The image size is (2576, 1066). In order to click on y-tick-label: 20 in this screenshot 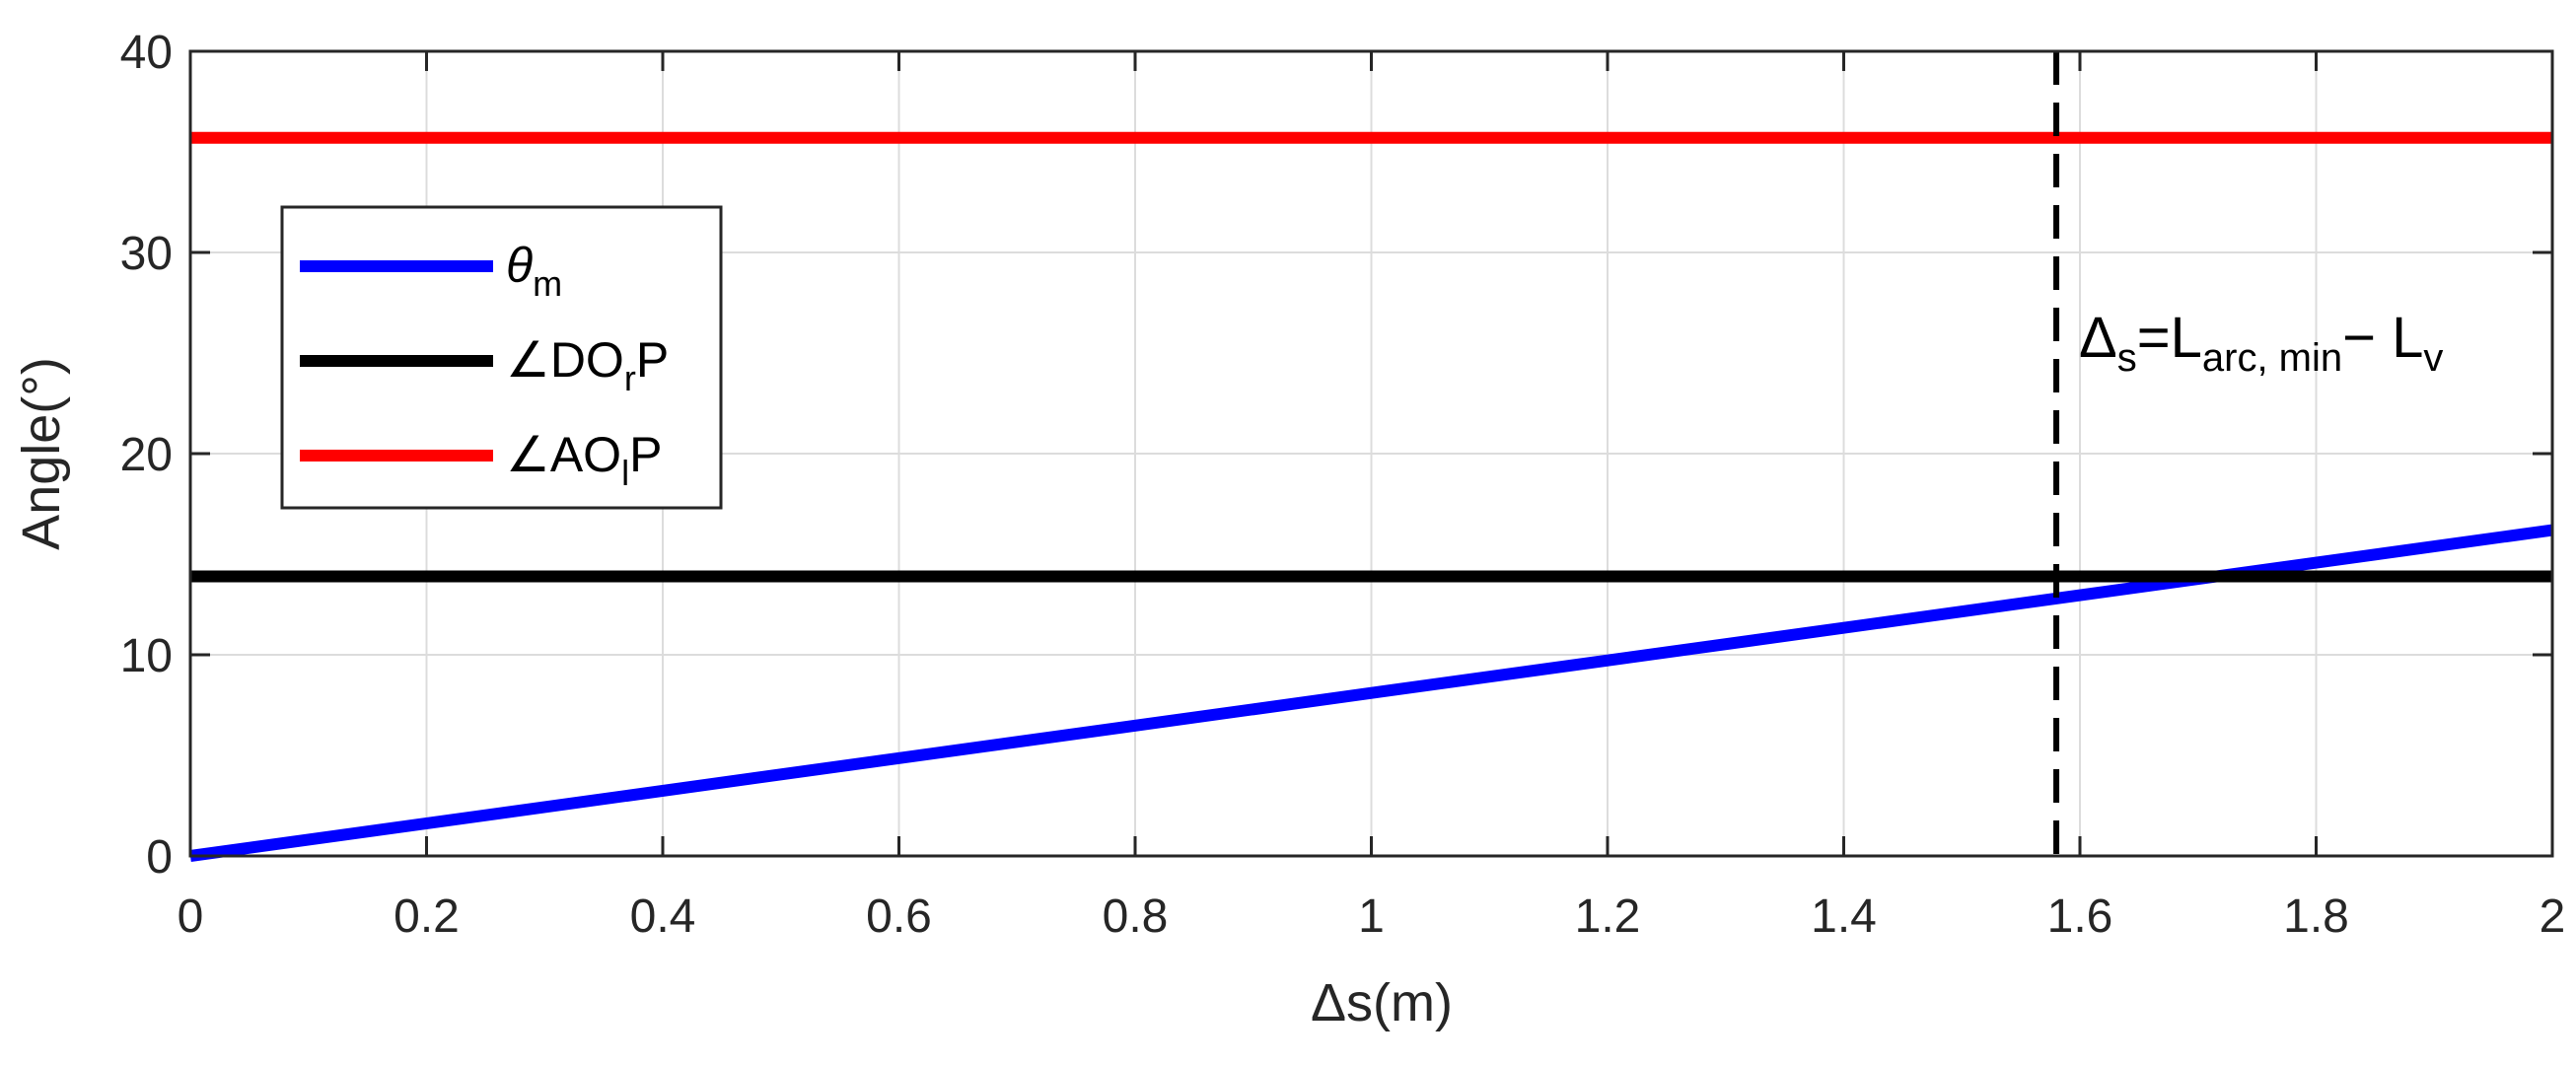, I will do `click(146, 455)`.